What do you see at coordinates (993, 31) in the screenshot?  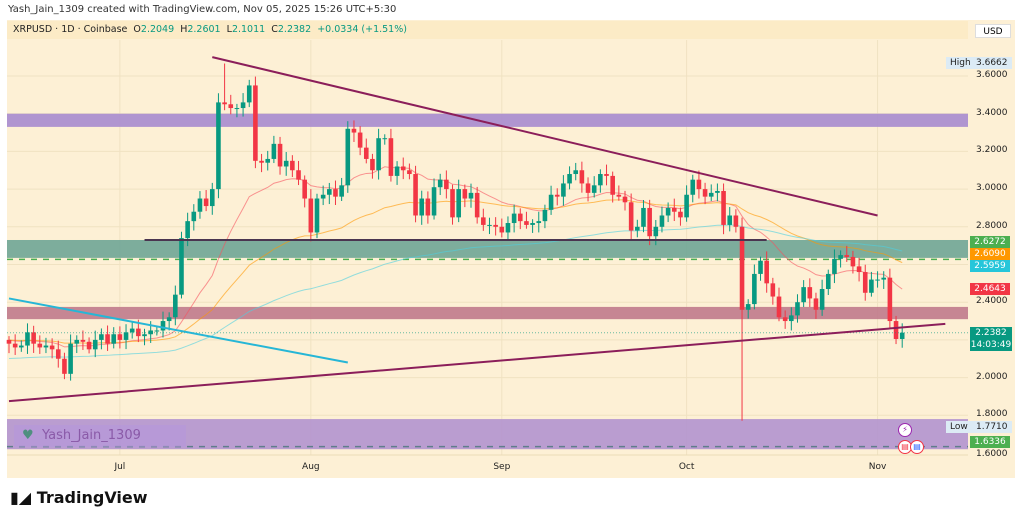 I see `currency-button: USD` at bounding box center [993, 31].